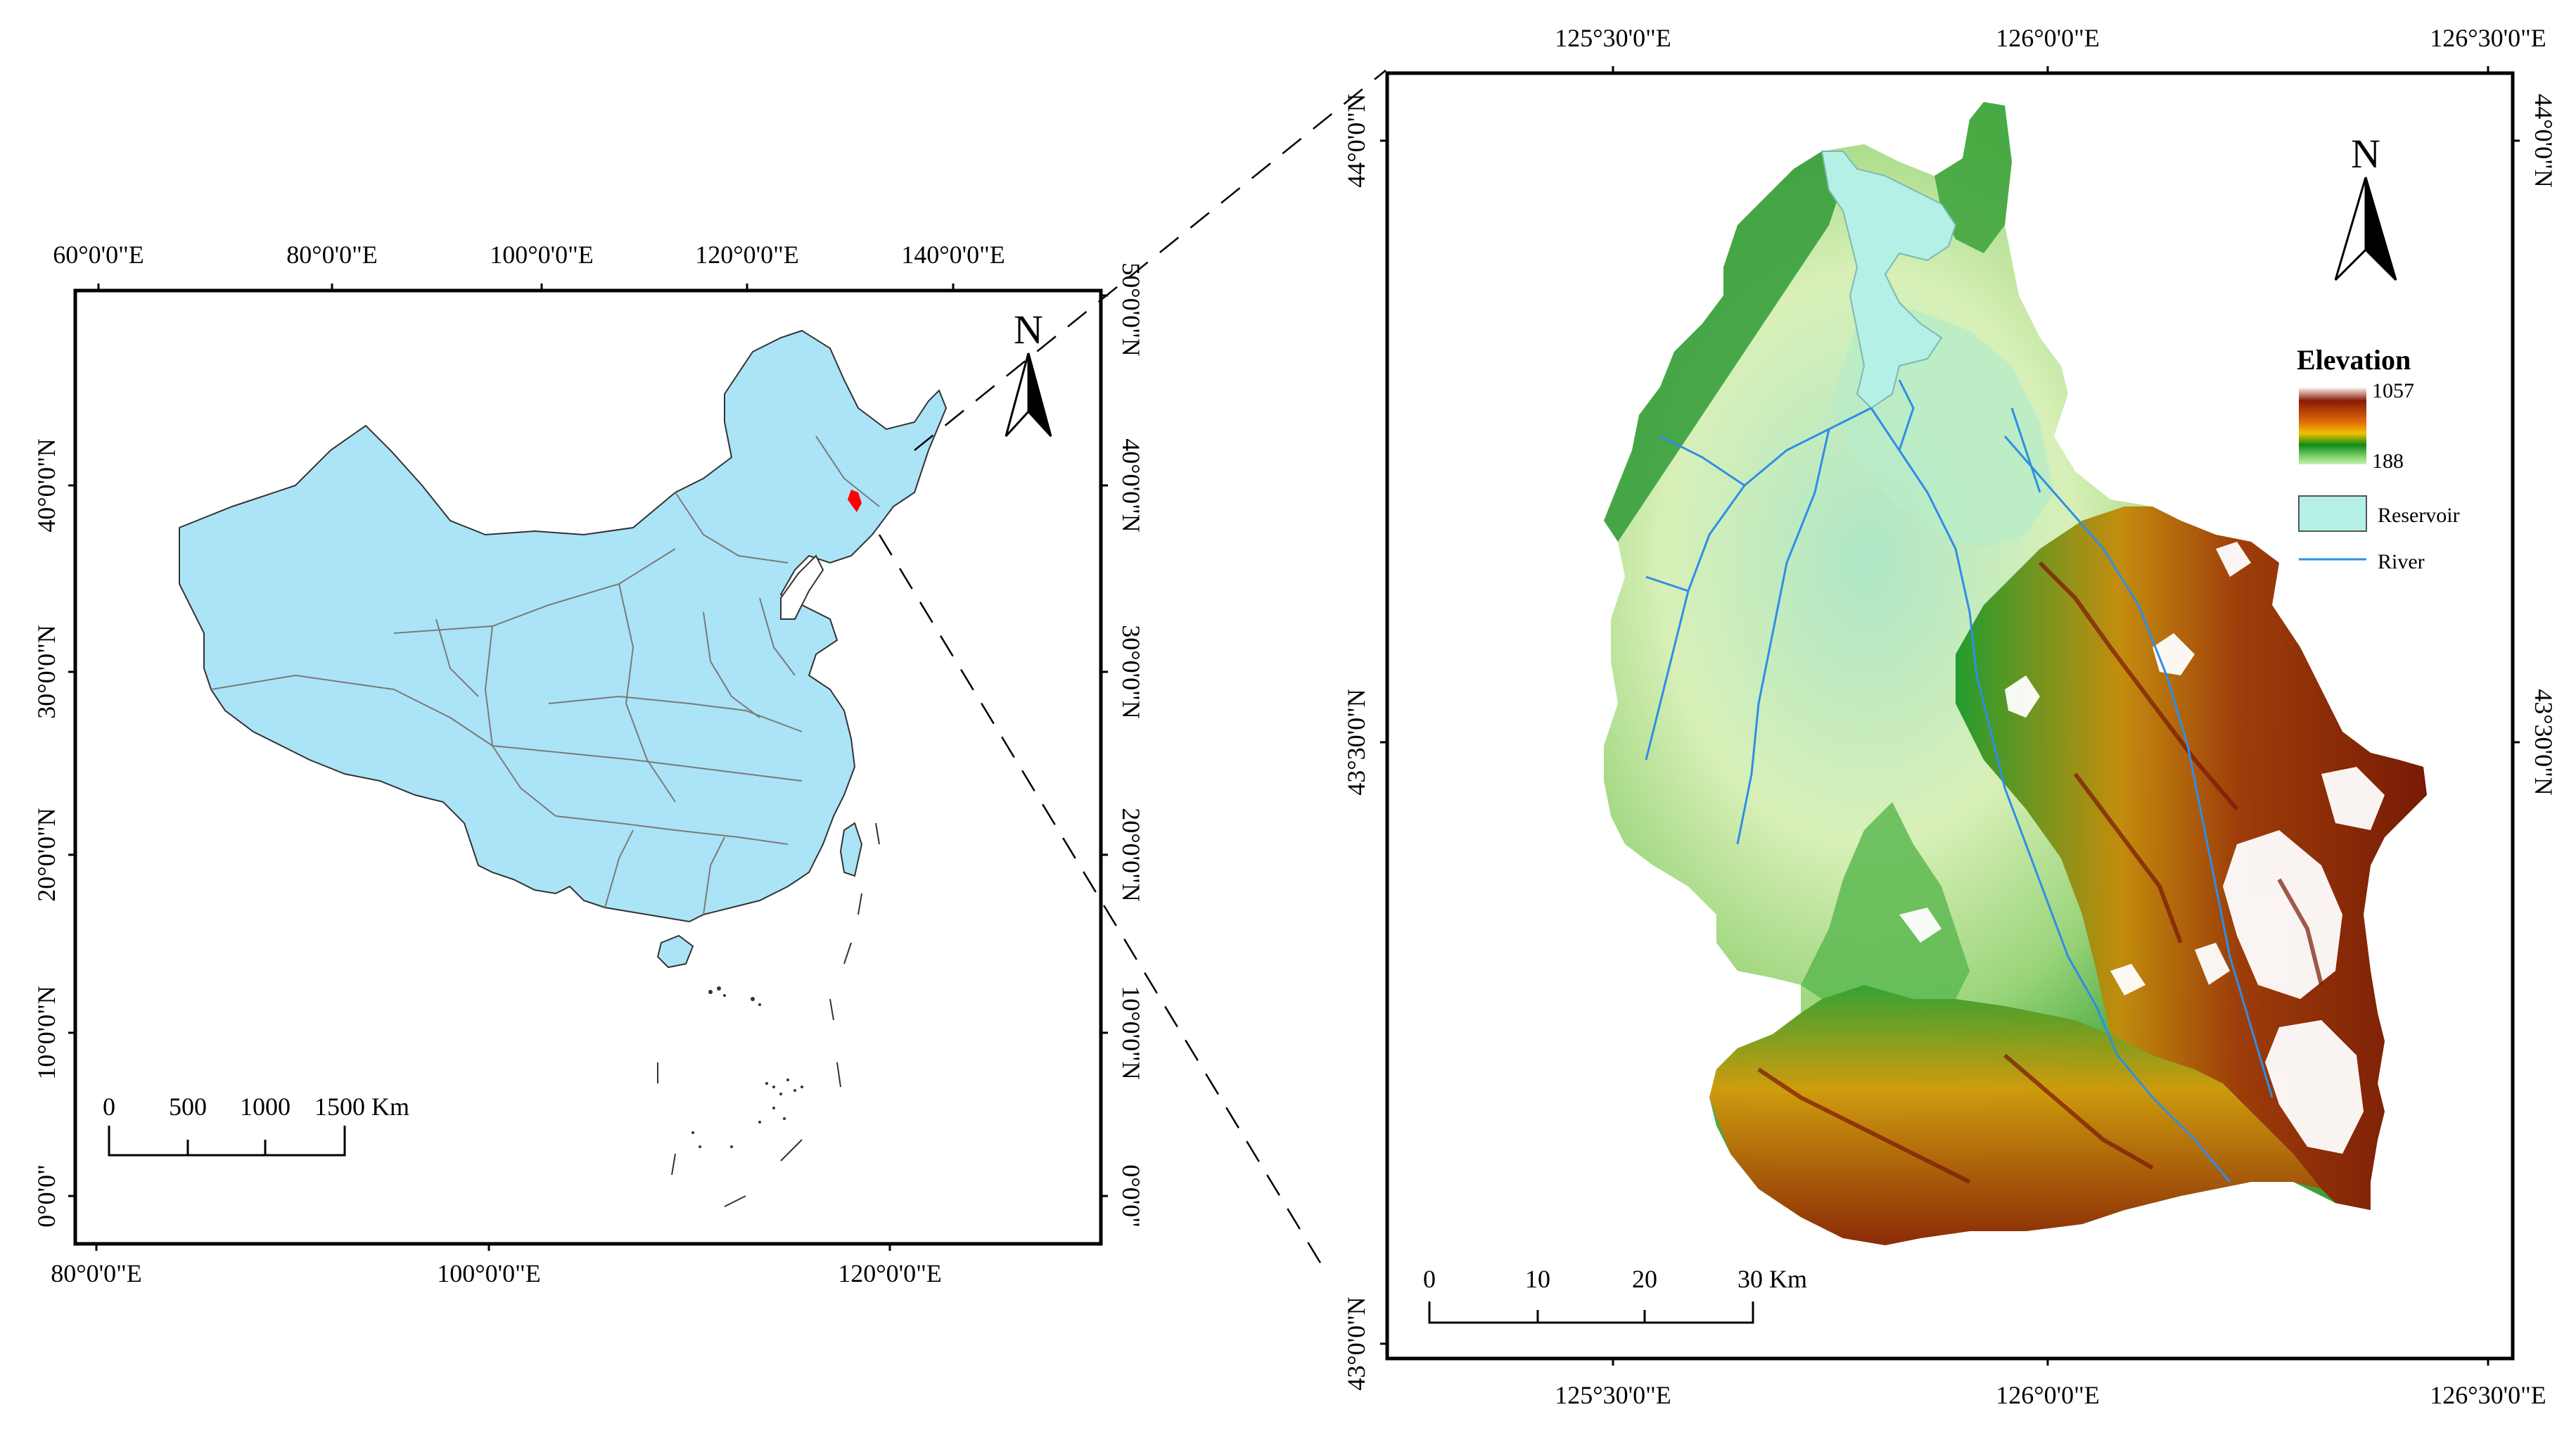  I want to click on watershed-north-label: N, so click(2365, 154).